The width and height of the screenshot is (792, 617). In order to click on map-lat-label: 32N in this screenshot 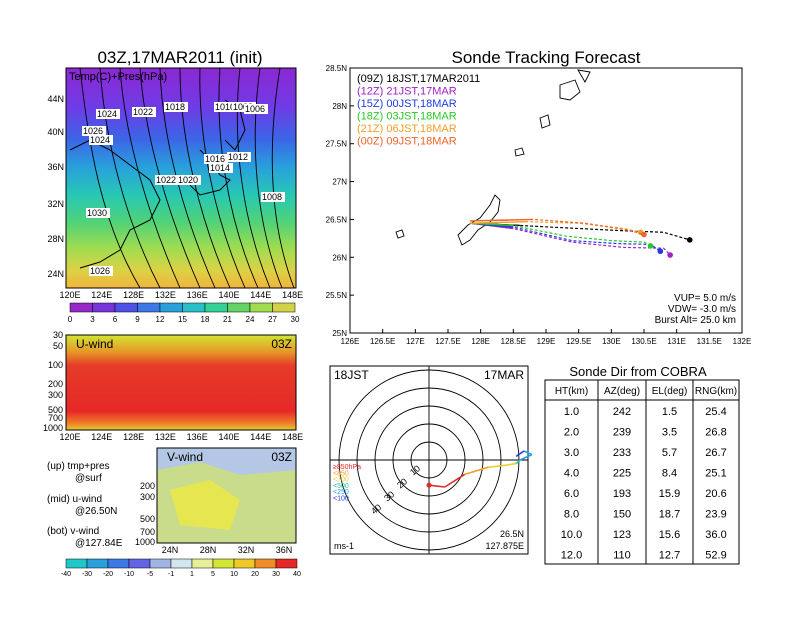, I will do `click(55, 204)`.